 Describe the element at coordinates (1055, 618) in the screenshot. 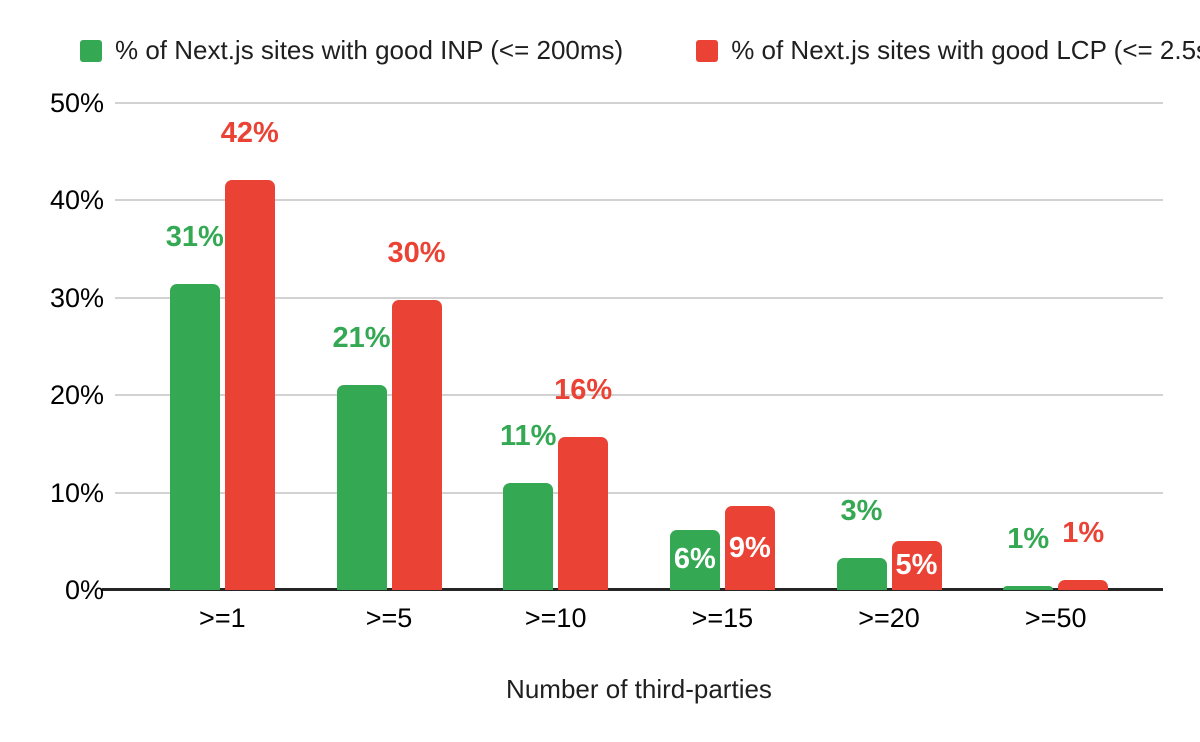

I see `x-axis-tick: >=50` at that location.